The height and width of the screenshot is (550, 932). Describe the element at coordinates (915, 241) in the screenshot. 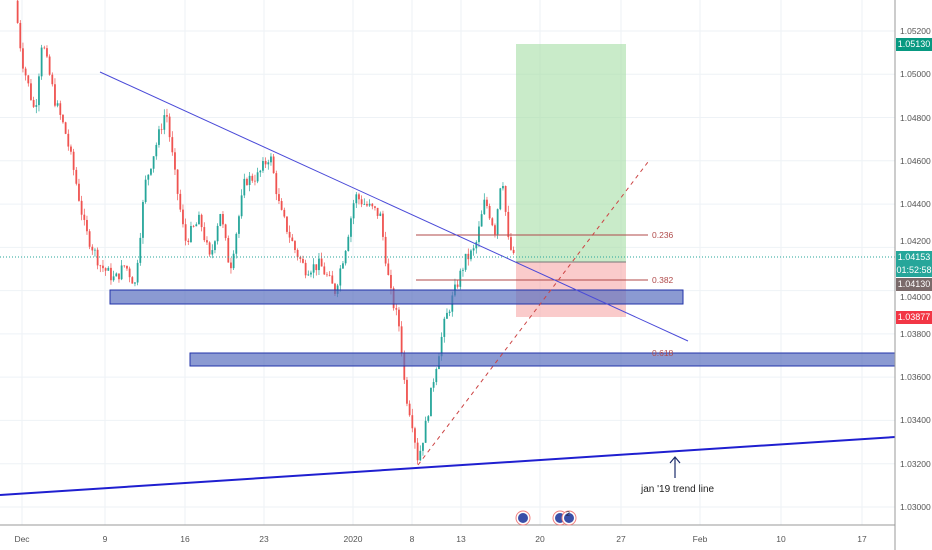

I see `price-tick: 1.04200` at that location.